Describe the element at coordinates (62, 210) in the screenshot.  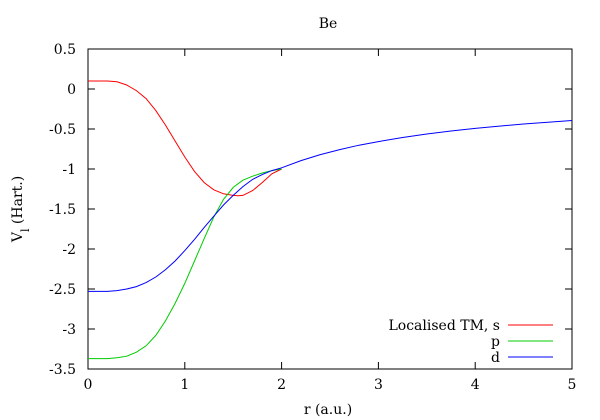
I see `y-tick-label: -1.5` at that location.